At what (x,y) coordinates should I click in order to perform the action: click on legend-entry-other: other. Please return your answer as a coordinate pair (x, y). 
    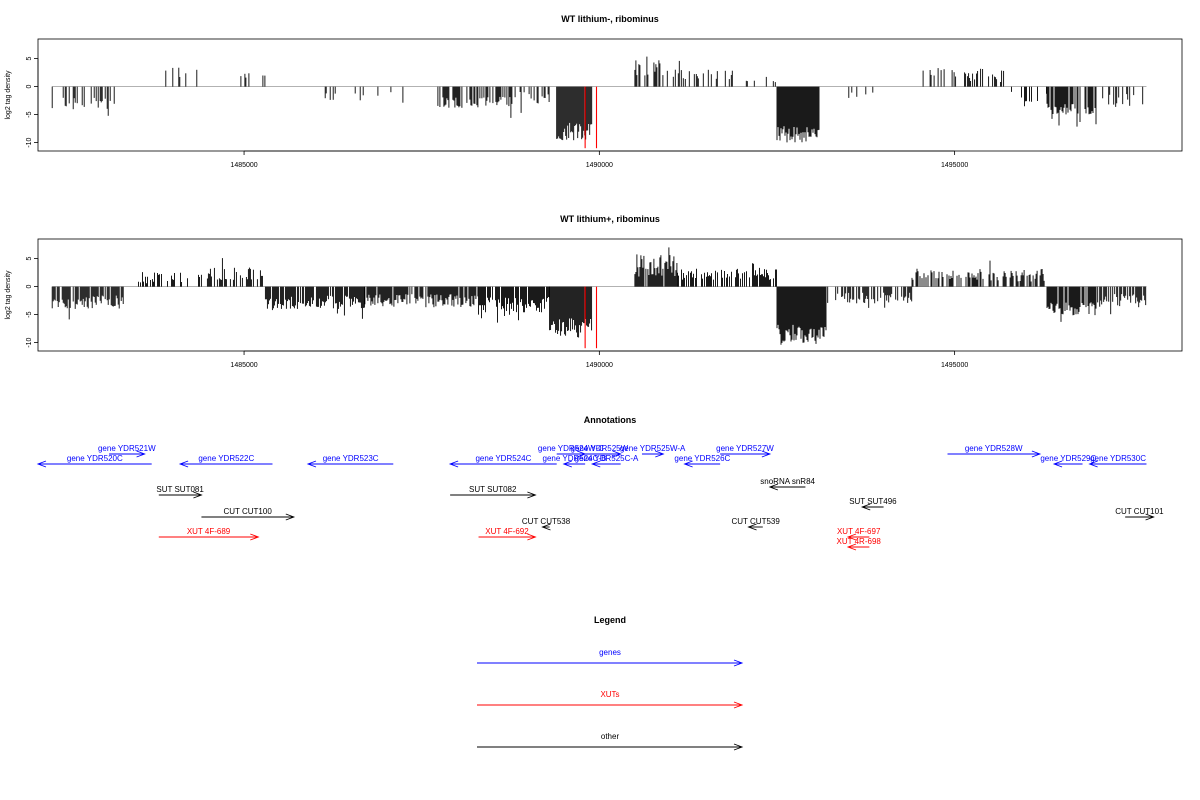
    Looking at the image, I should click on (610, 741).